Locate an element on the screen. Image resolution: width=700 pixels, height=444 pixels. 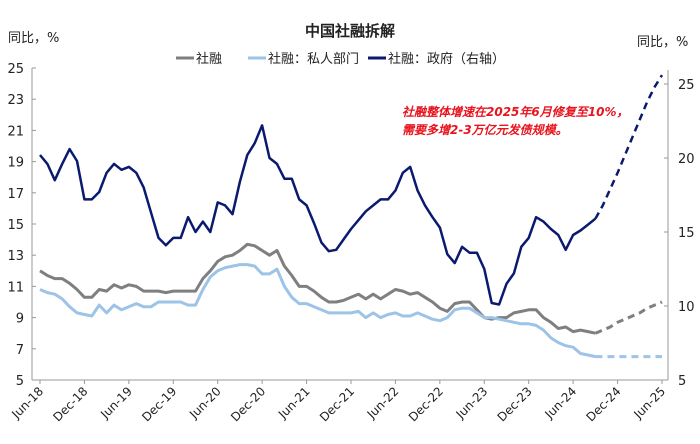
x-tick-label: Jun-18 is located at coordinates (27, 403).